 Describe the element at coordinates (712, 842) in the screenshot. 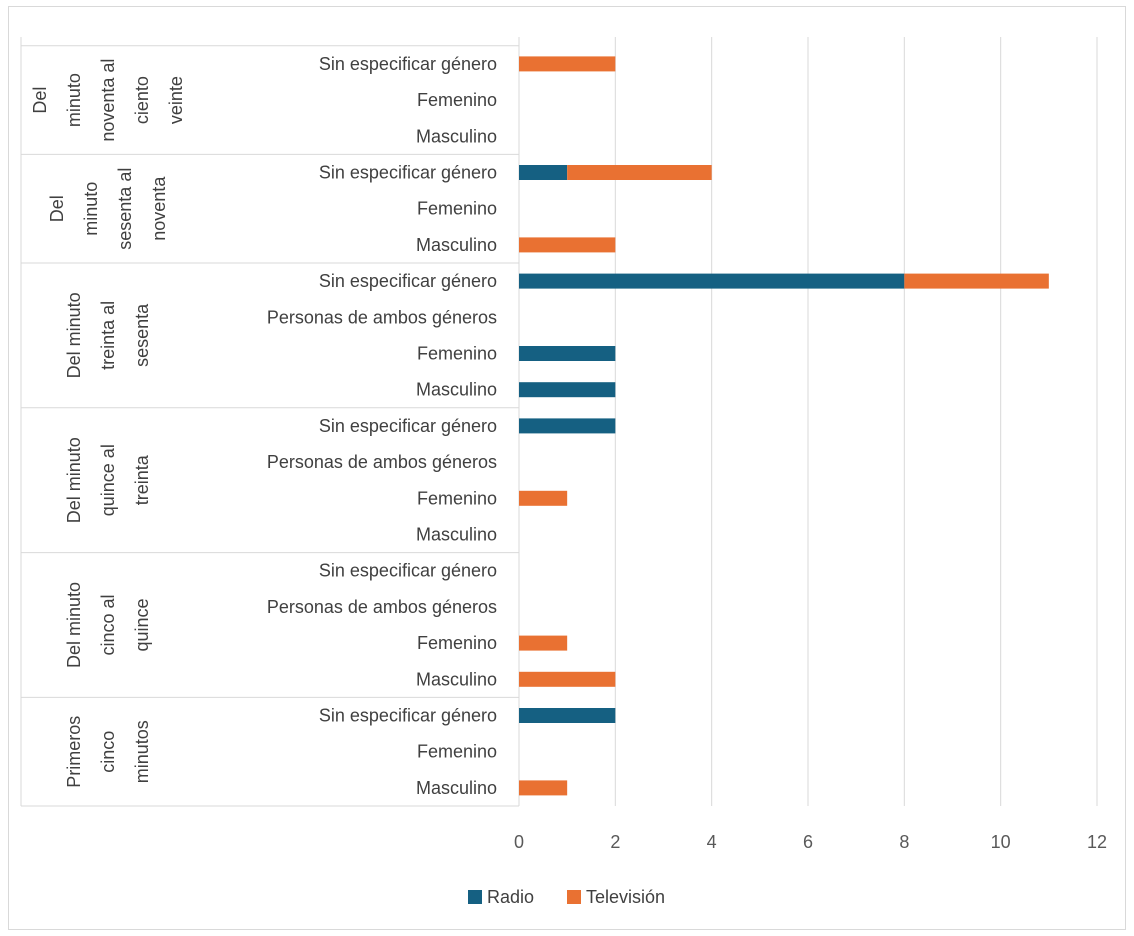

I see `x-tick-label: 4` at that location.